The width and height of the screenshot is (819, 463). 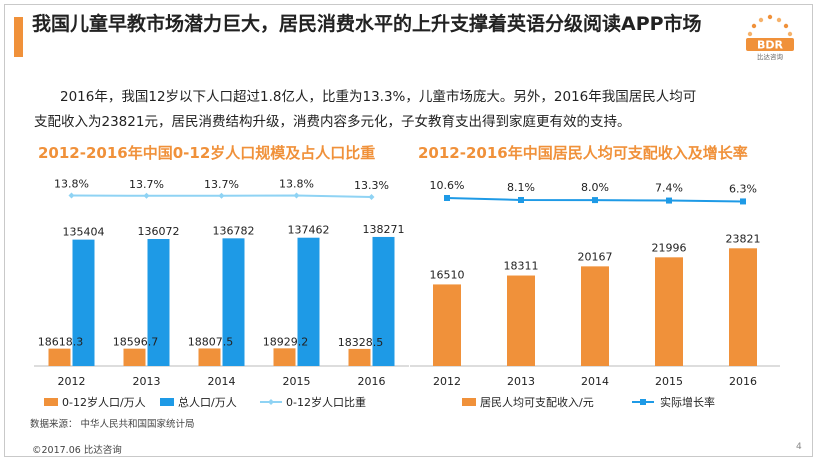 What do you see at coordinates (537, 402) in the screenshot?
I see `chart2-legend-income: 居民人均可支配收入/元` at bounding box center [537, 402].